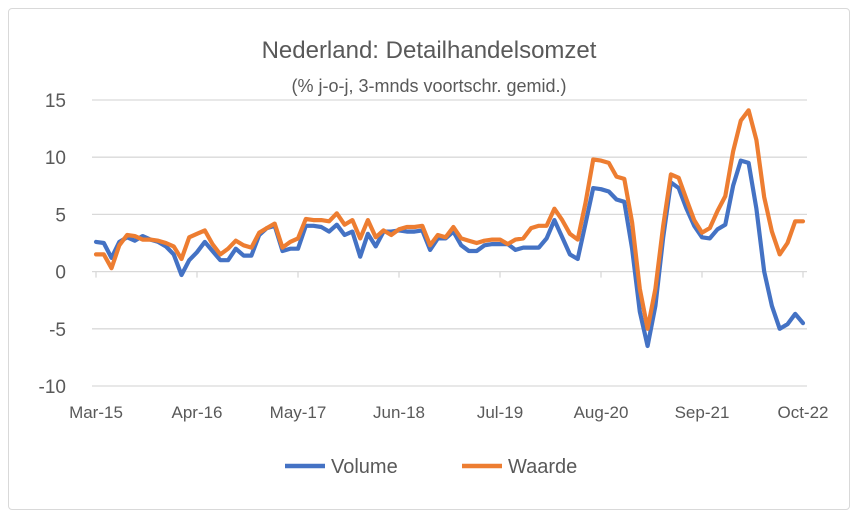 The image size is (858, 518). What do you see at coordinates (52, 387) in the screenshot?
I see `y-tick-label: -10` at bounding box center [52, 387].